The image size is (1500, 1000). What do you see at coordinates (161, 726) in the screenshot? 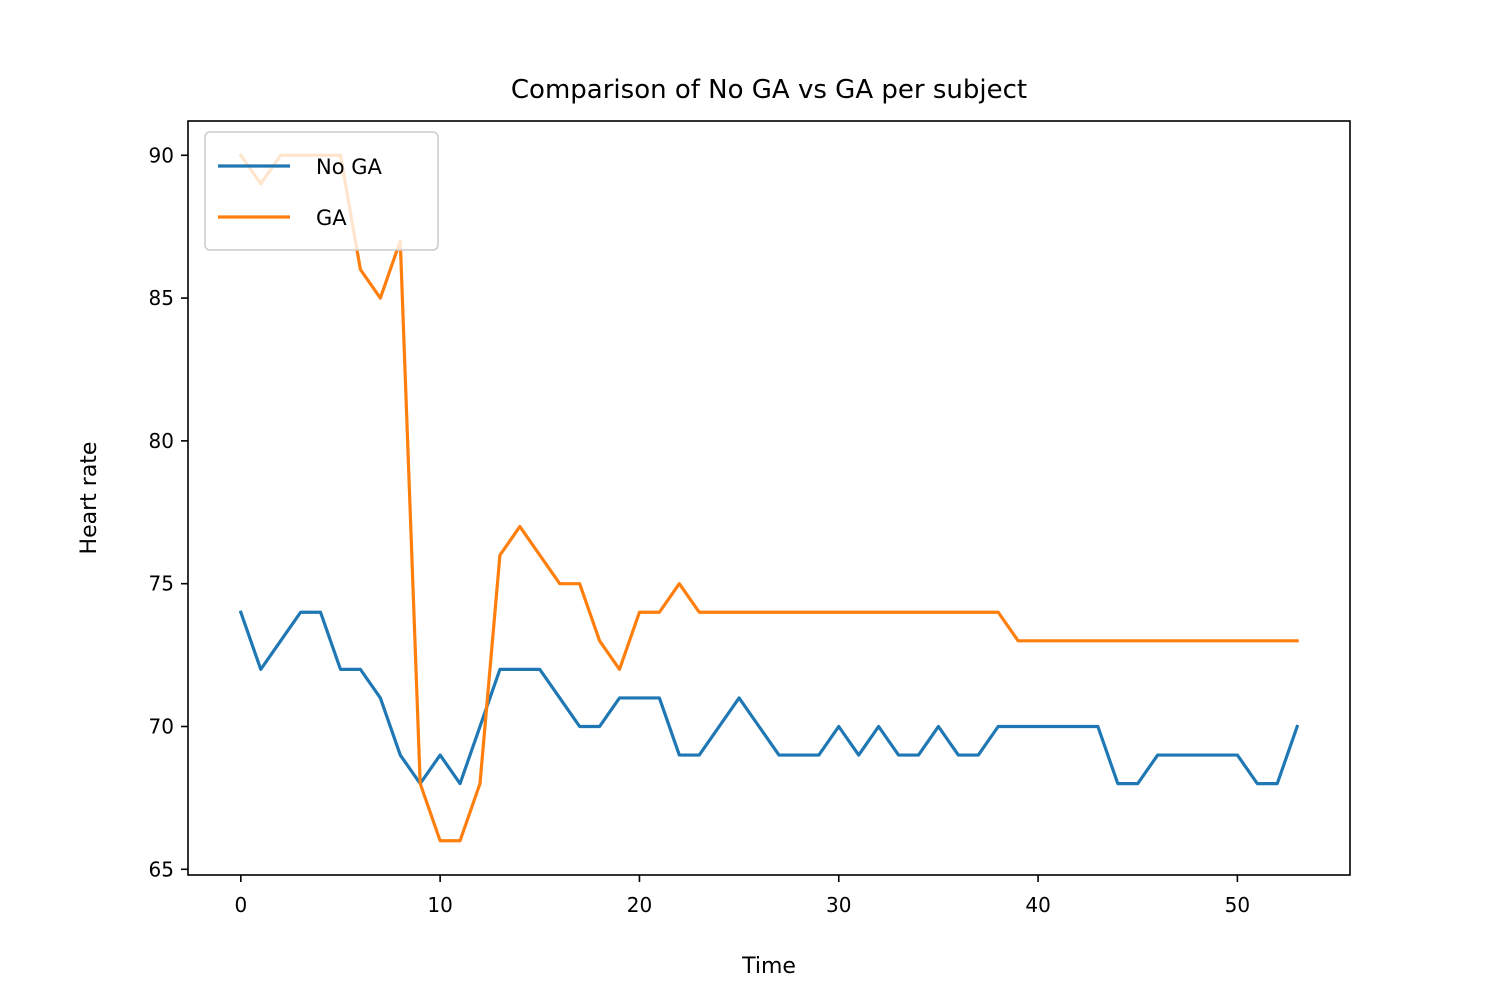
I see `y-tick-label: 70` at bounding box center [161, 726].